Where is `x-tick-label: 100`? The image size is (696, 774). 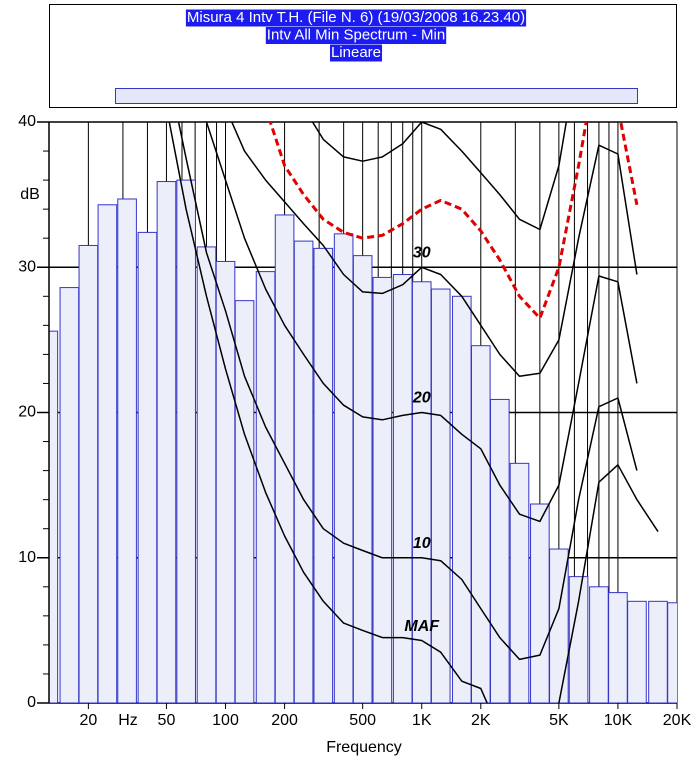 x-tick-label: 100 is located at coordinates (225, 720).